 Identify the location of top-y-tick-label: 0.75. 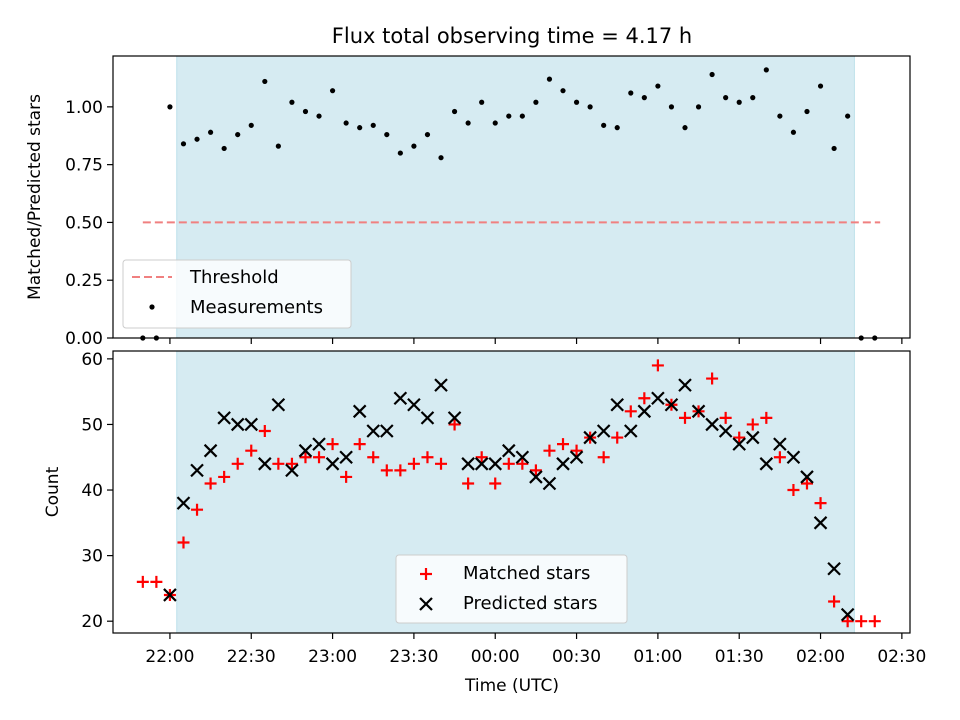
(84, 166).